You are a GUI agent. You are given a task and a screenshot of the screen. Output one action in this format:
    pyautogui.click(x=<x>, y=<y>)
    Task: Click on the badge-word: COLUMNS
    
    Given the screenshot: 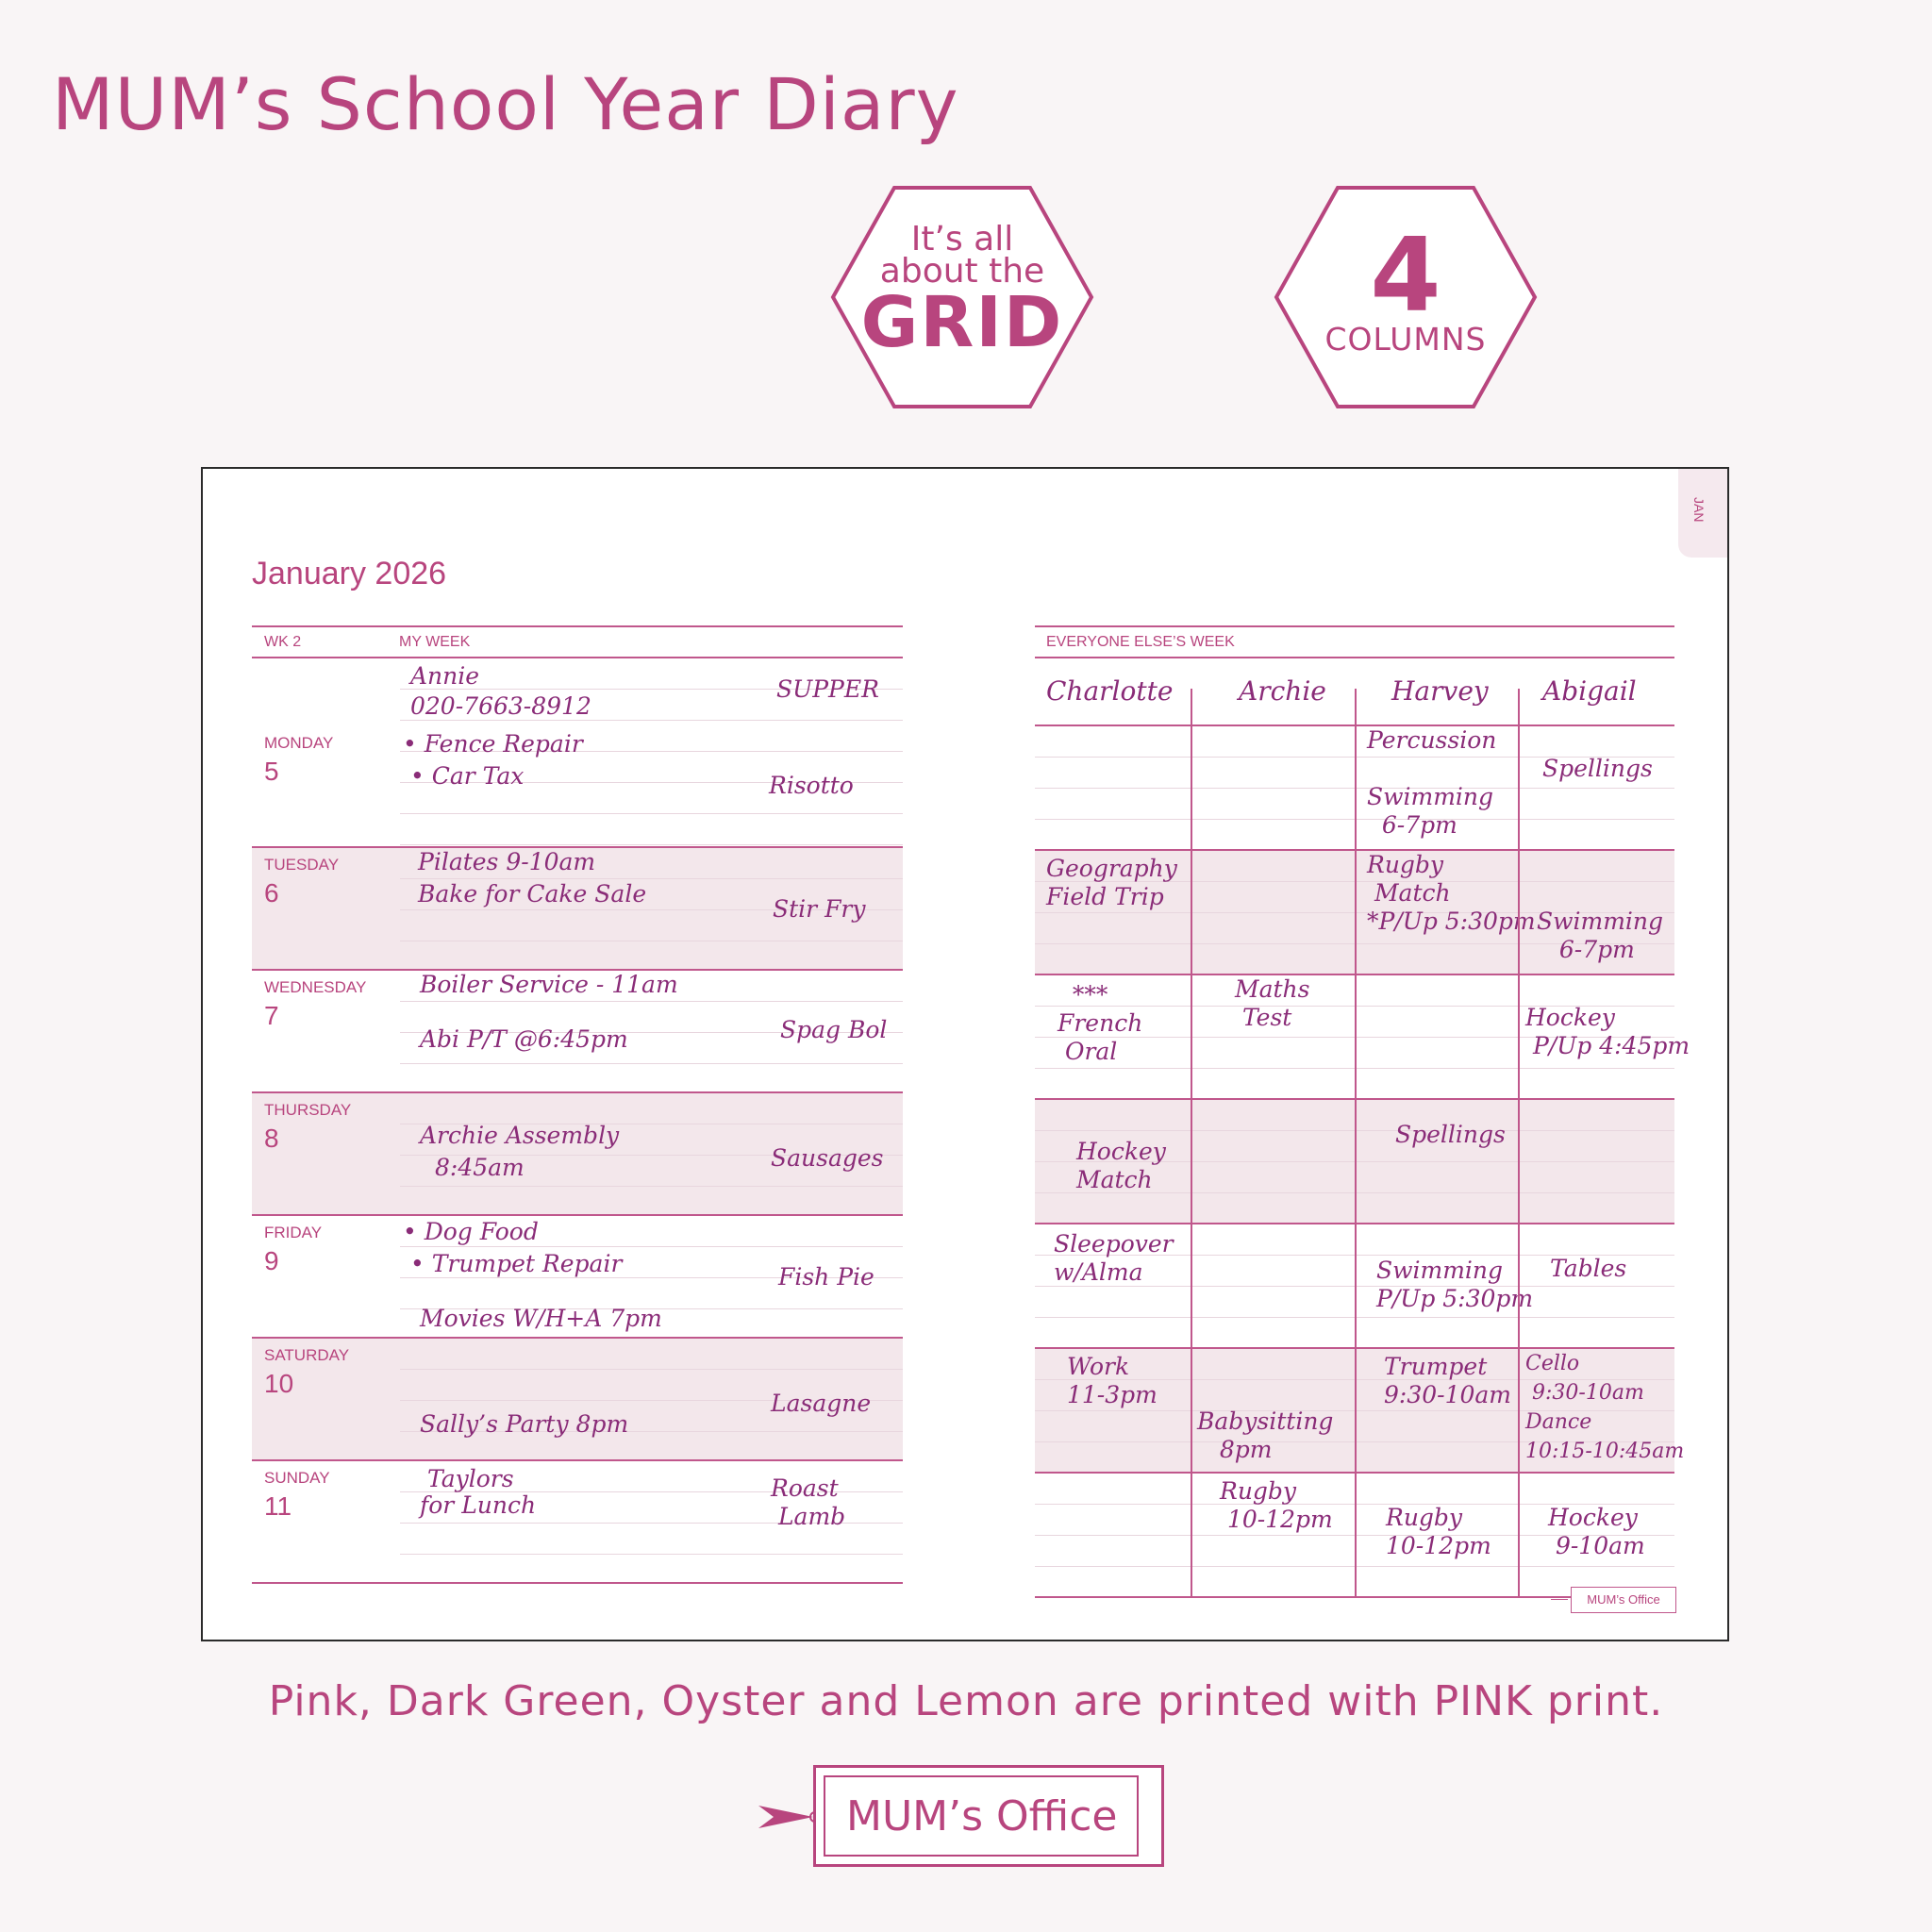 What is the action you would take?
    pyautogui.click(x=1405, y=339)
    